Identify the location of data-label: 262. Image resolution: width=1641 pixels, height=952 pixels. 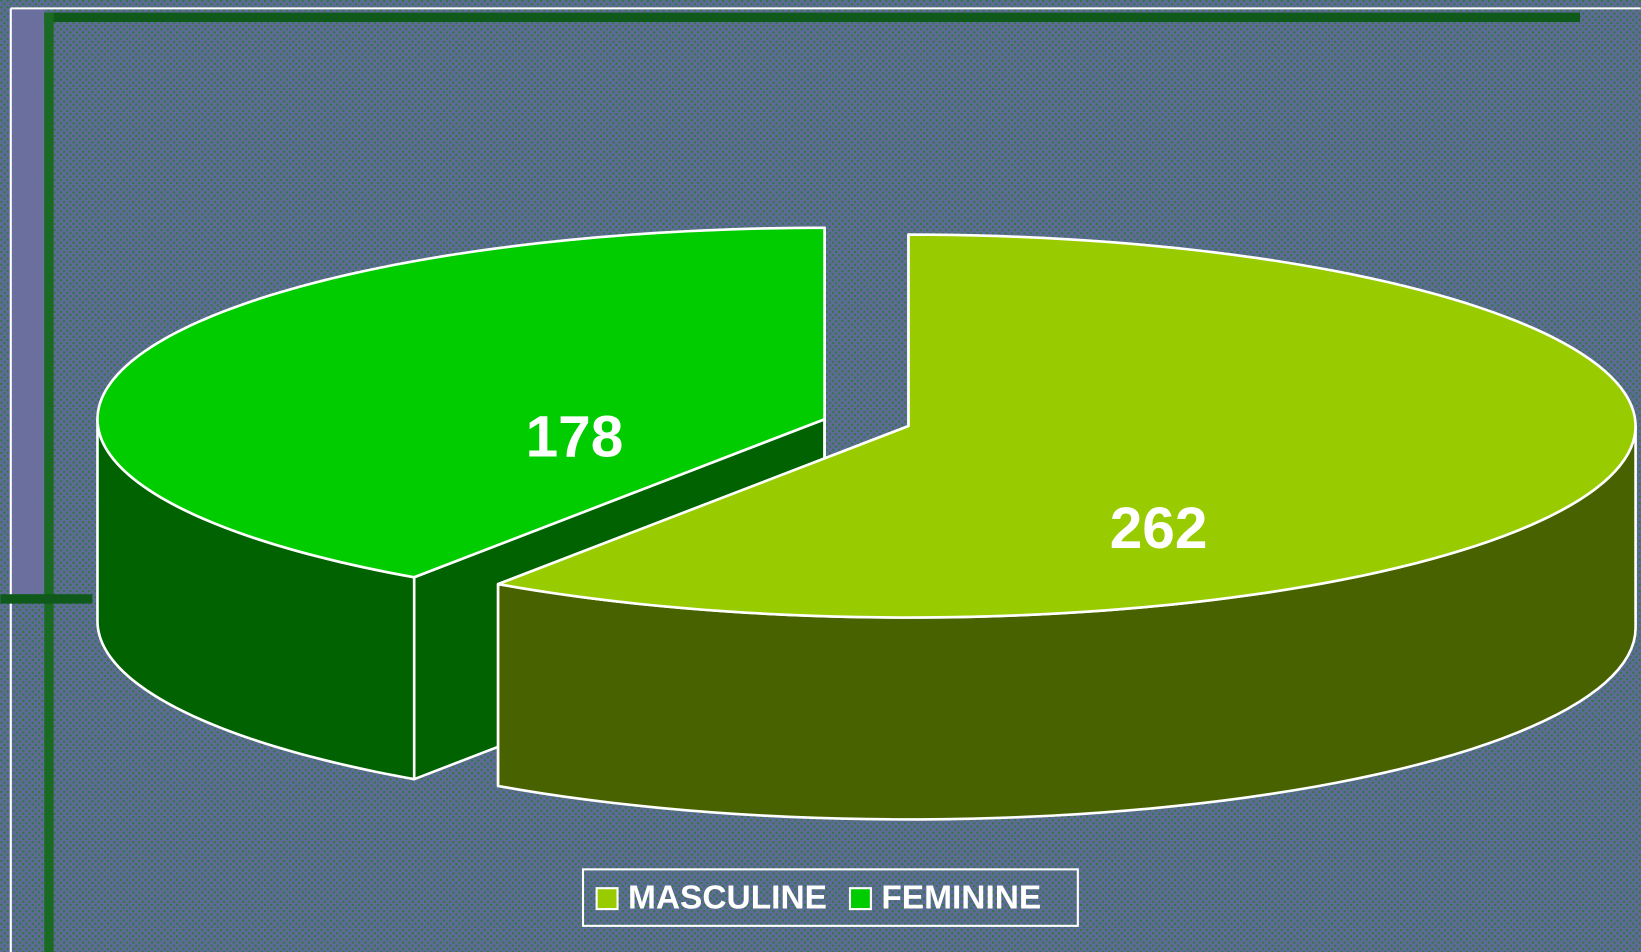
(1159, 528).